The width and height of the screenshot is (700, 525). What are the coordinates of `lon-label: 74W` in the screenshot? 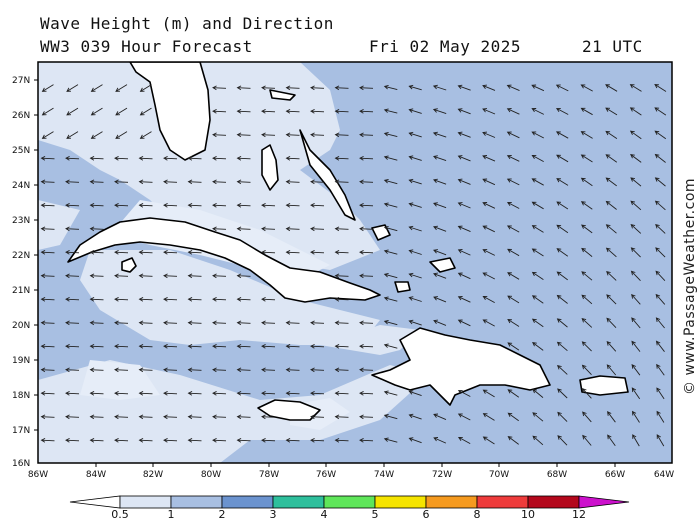 It's located at (384, 475).